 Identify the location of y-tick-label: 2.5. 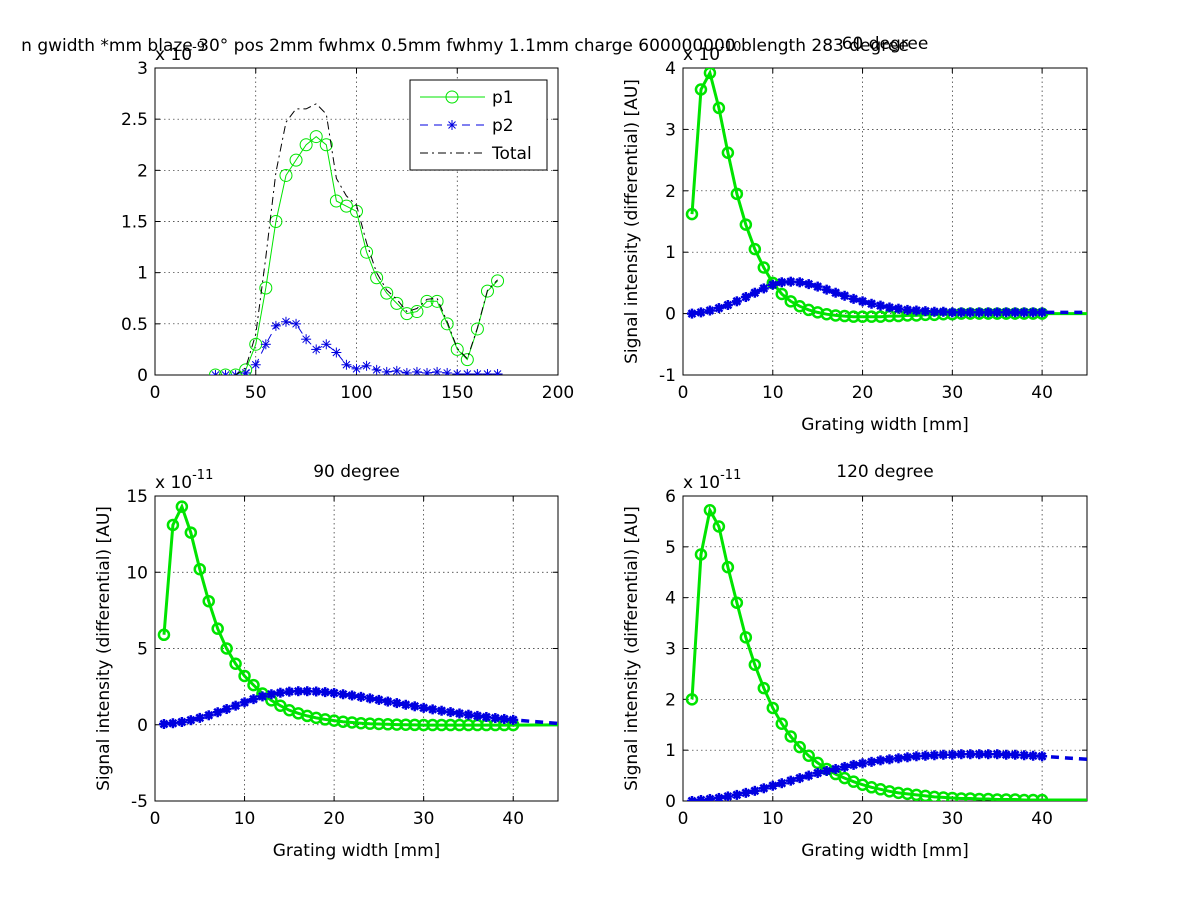
(134, 120).